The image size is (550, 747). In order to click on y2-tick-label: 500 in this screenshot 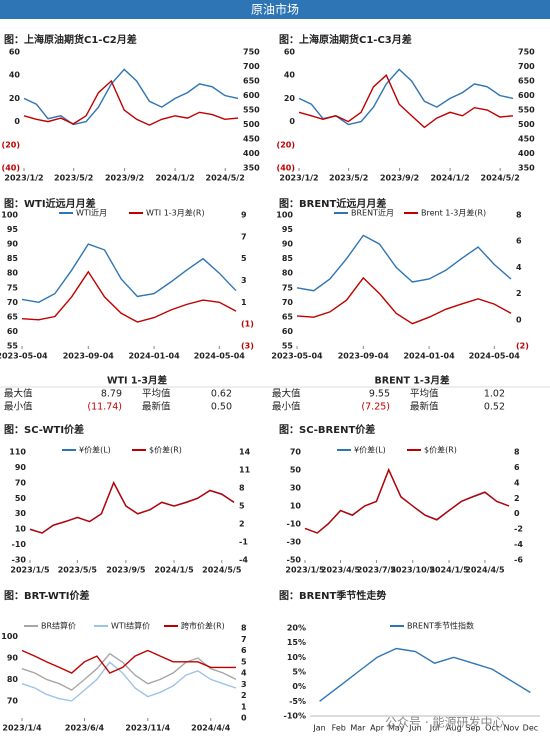, I will do `click(526, 124)`.